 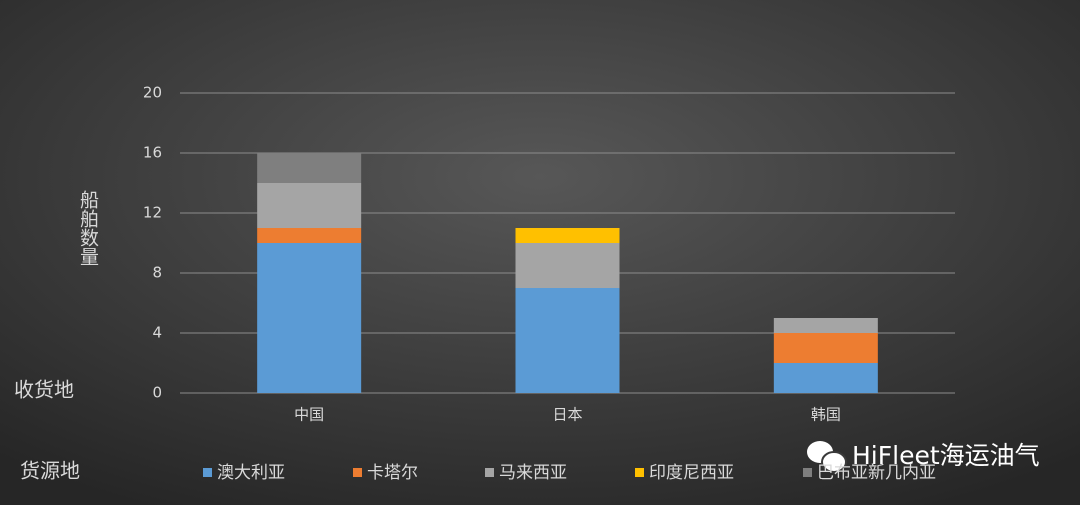 What do you see at coordinates (152, 93) in the screenshot?
I see `y-tick-label: 20` at bounding box center [152, 93].